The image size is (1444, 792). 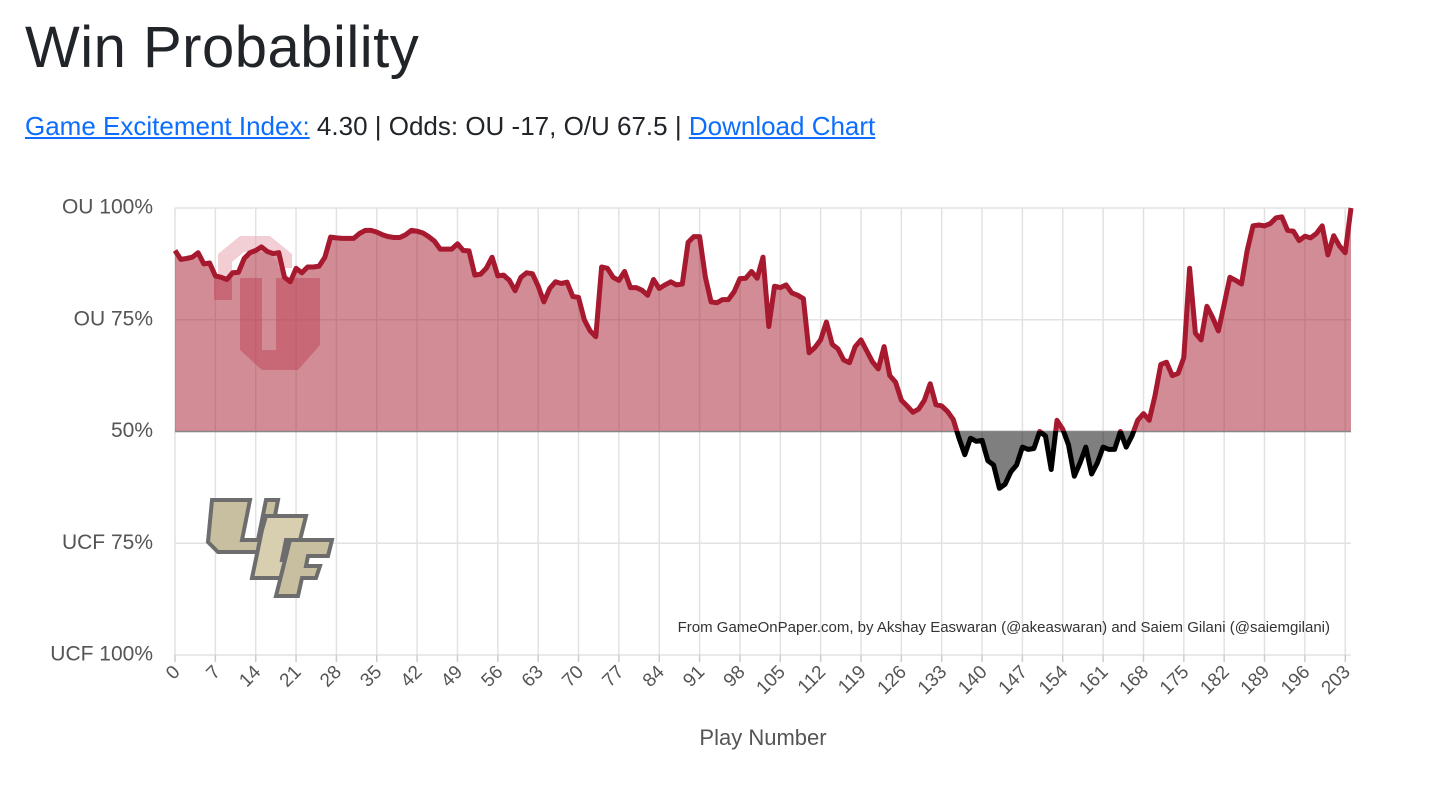 What do you see at coordinates (214, 673) in the screenshot?
I see `x-tick-label: 7` at bounding box center [214, 673].